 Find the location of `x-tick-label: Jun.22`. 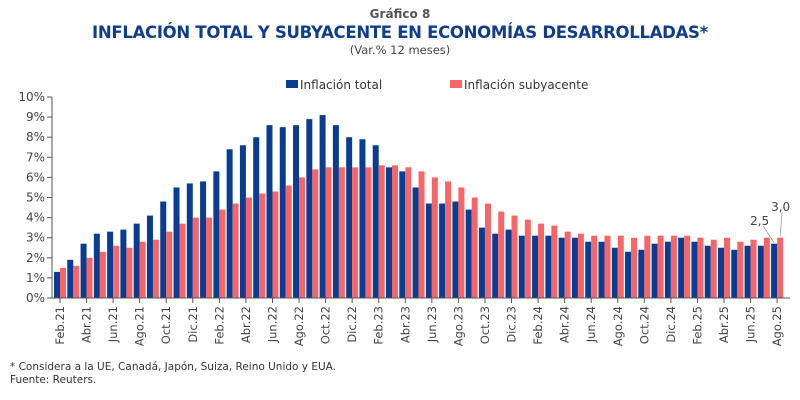

x-tick-label: Jun.22 is located at coordinates (272, 324).